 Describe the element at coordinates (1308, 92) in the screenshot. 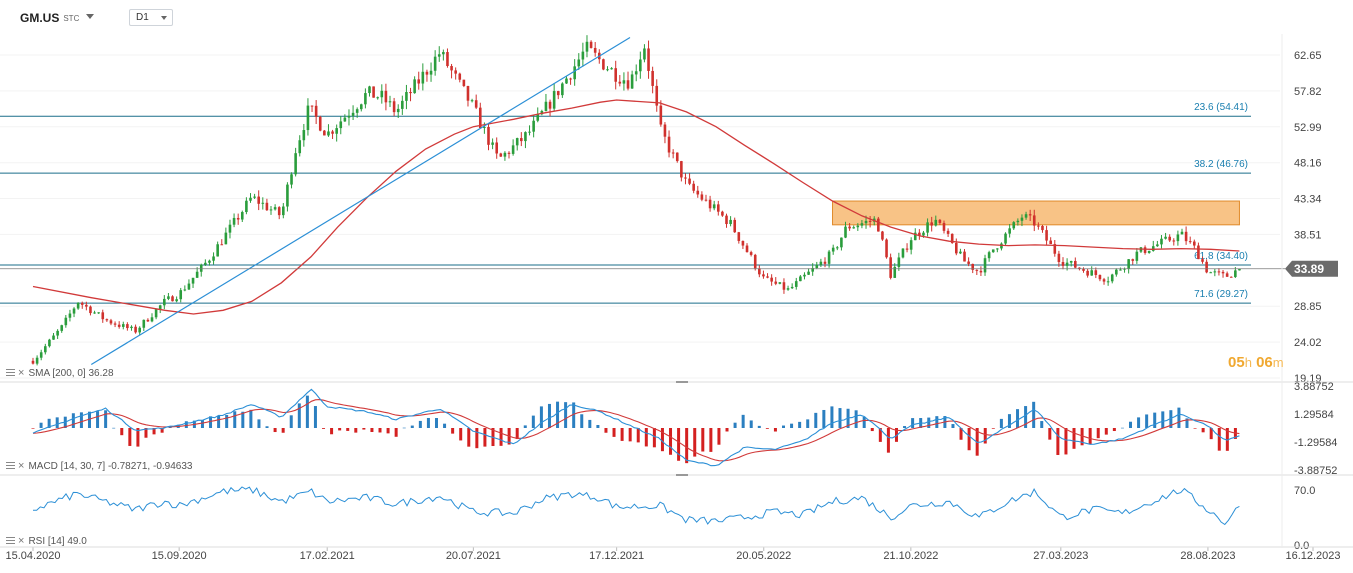

I see `price-tick-label: 57.82` at that location.